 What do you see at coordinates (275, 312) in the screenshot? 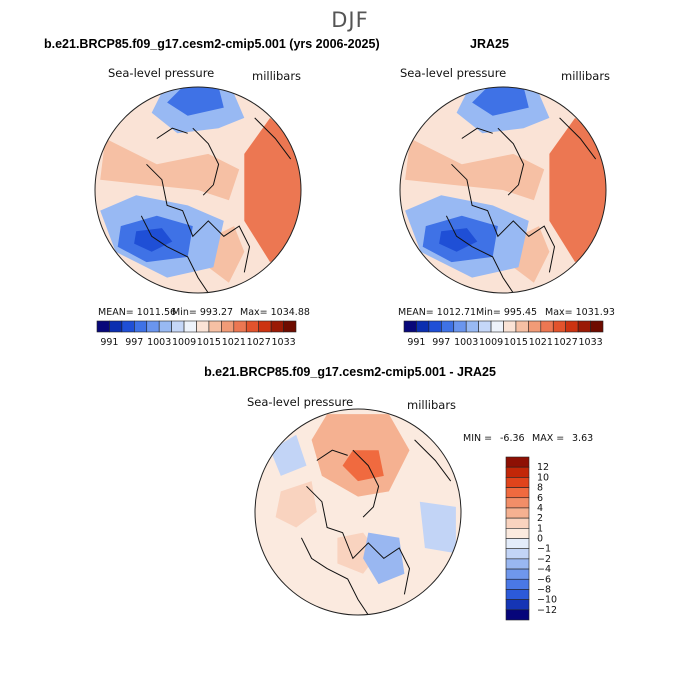
I see `panel-1-max: Max= 1034.88` at bounding box center [275, 312].